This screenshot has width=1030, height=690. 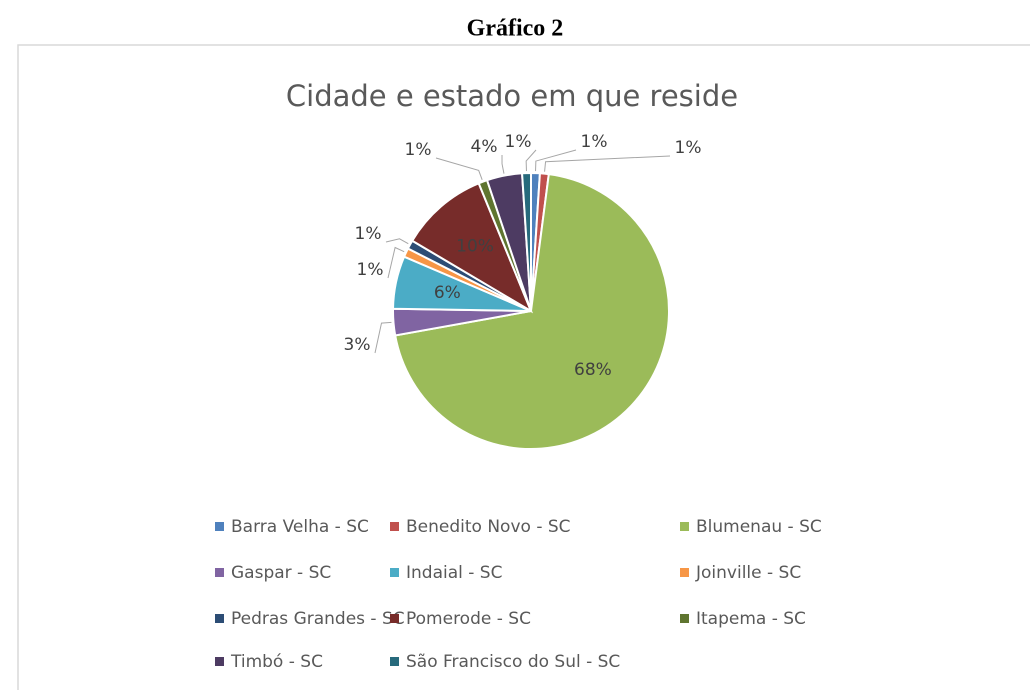 I want to click on legend-label: São Francisco do Sul - SC, so click(x=513, y=662).